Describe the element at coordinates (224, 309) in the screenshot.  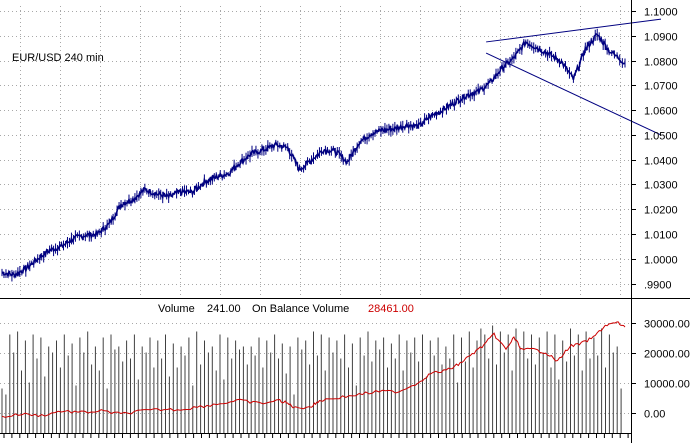
I see `volume-value: 241.00` at that location.